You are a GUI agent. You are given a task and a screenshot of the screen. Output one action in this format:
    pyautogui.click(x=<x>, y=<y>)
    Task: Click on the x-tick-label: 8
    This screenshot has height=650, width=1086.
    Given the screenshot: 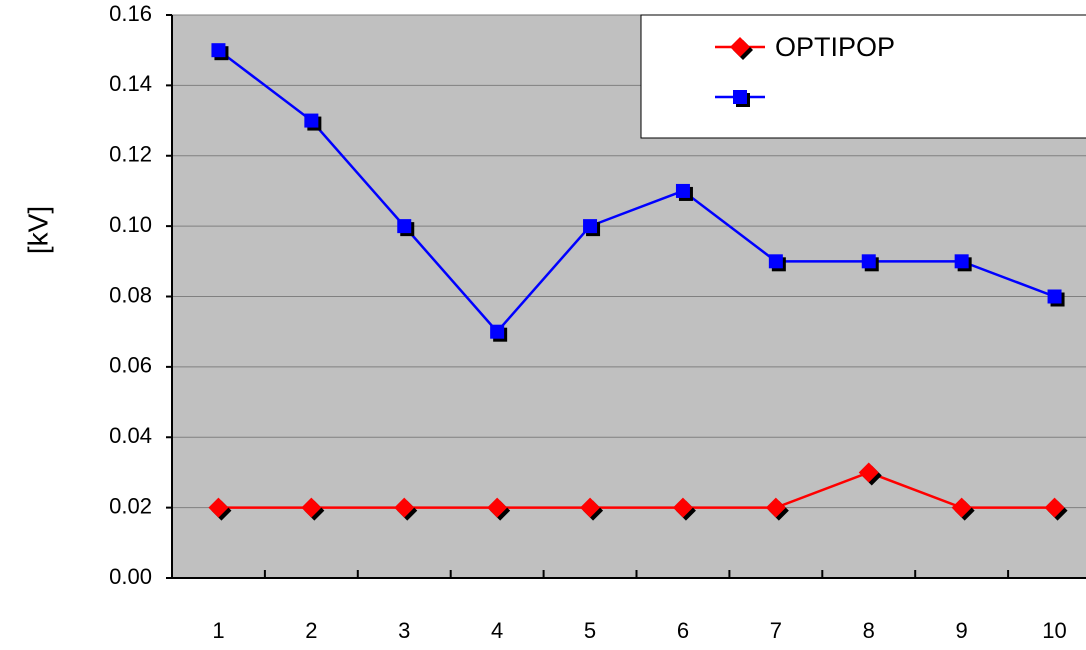 What is the action you would take?
    pyautogui.click(x=869, y=630)
    